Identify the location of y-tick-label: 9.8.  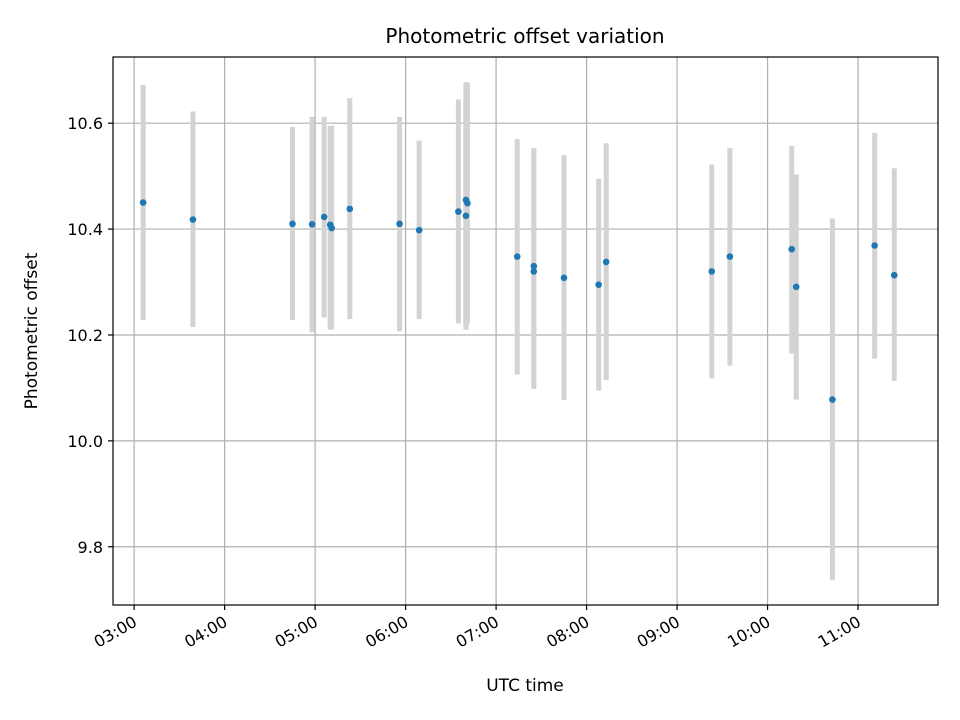
(90, 547).